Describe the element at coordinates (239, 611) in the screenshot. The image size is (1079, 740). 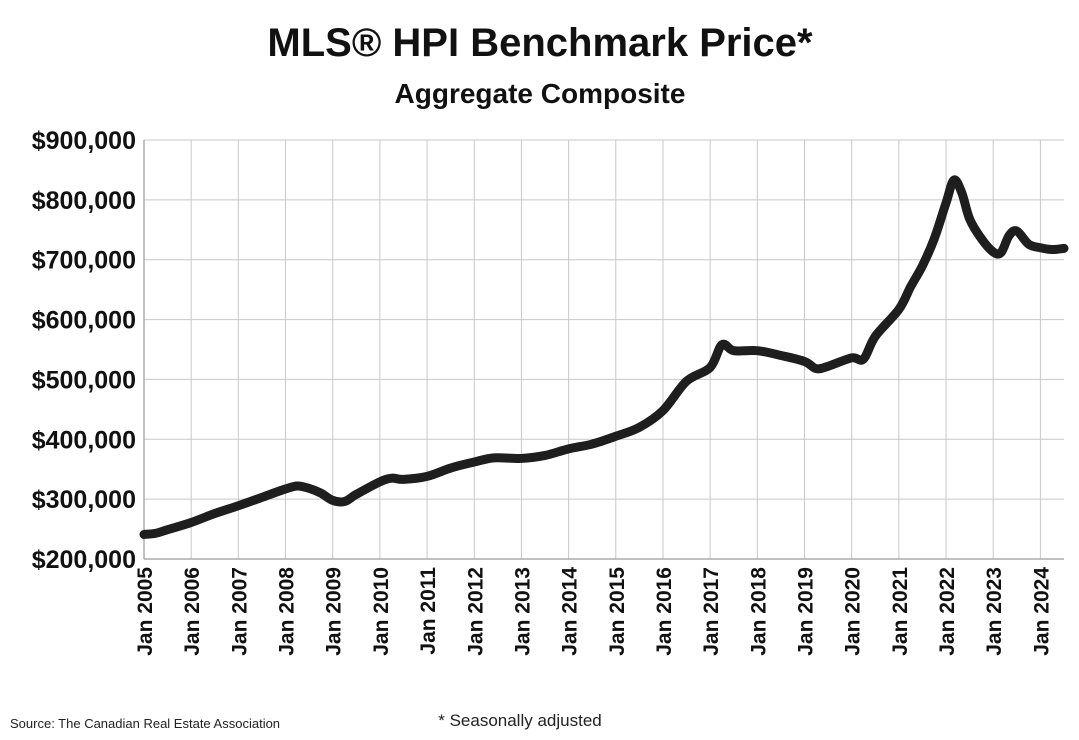
I see `x-tick-label: Jan 2007` at that location.